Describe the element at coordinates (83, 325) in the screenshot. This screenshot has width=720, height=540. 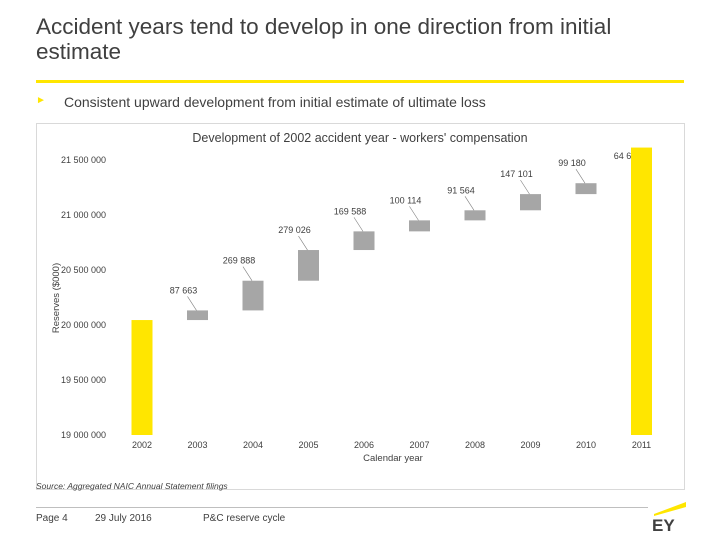
I see `y-tick-label: 20 000 000` at that location.